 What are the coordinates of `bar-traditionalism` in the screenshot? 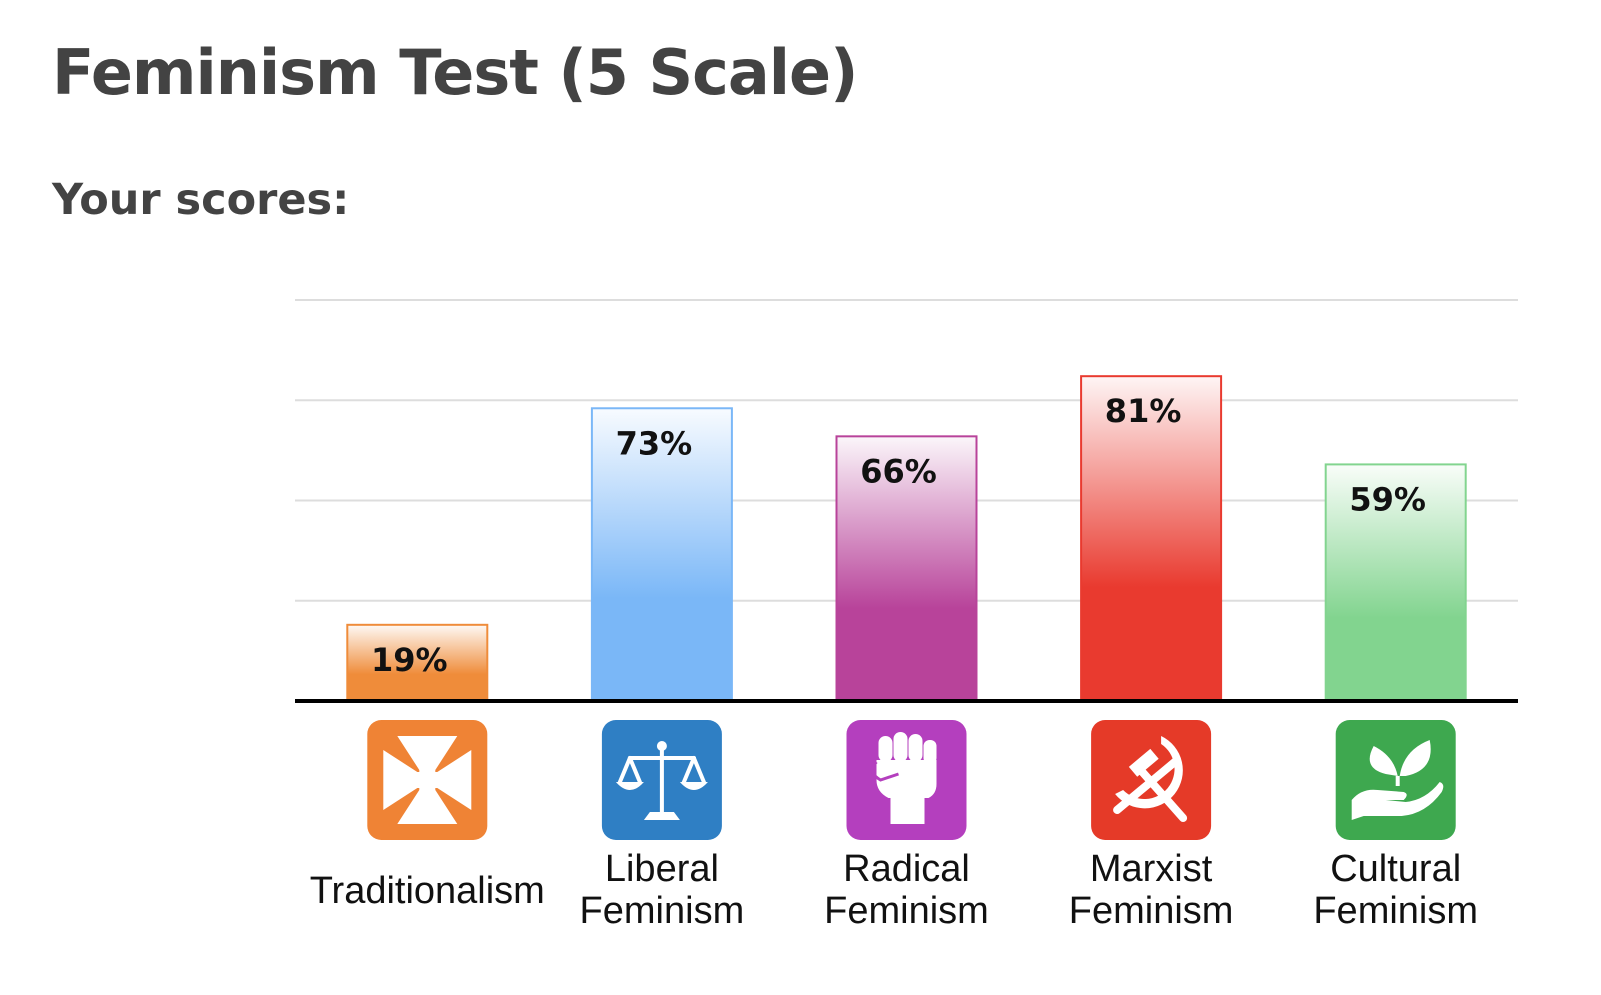 It's located at (417, 662).